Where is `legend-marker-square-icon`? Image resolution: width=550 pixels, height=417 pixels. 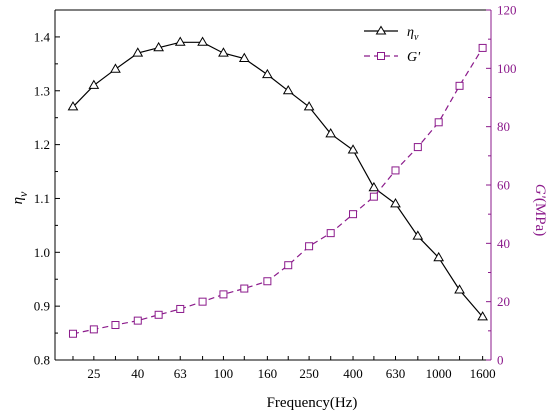
legend-marker-square-icon is located at coordinates (381, 56).